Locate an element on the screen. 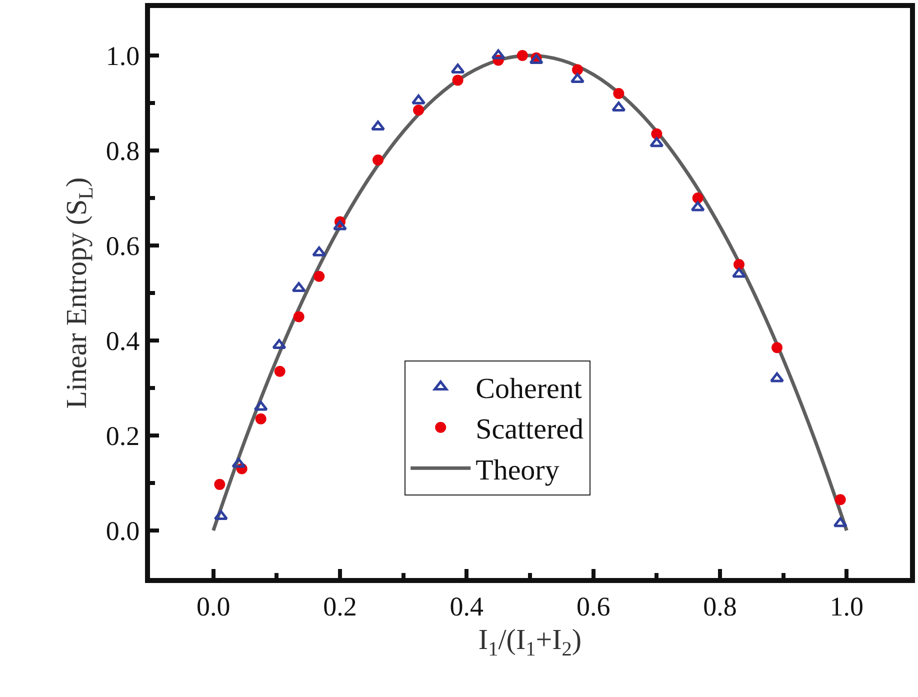  y-tick-label: 0.6 is located at coordinates (123, 245).